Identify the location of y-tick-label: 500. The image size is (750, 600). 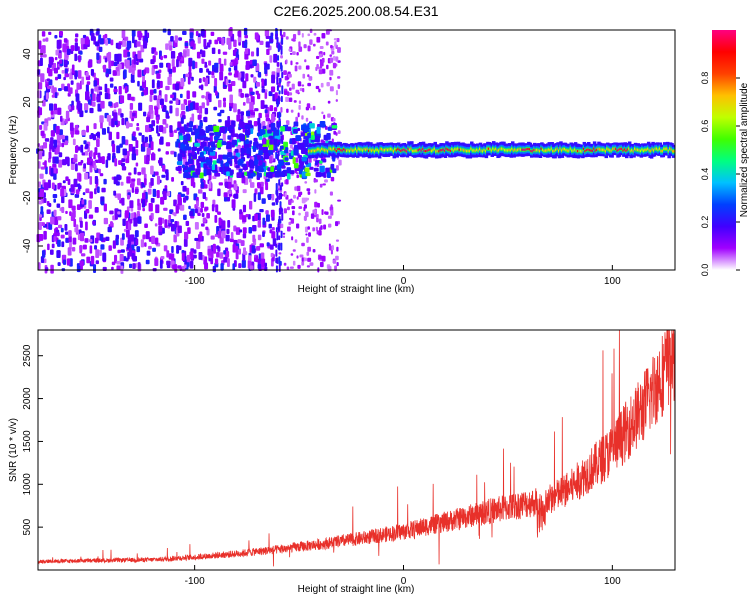
(27, 526).